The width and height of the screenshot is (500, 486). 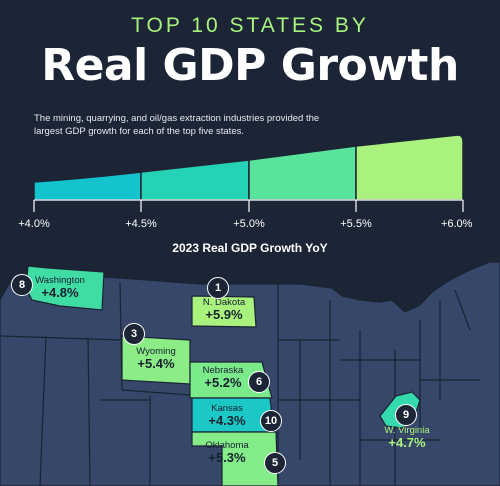 I want to click on state-north-dakota, so click(x=224, y=311).